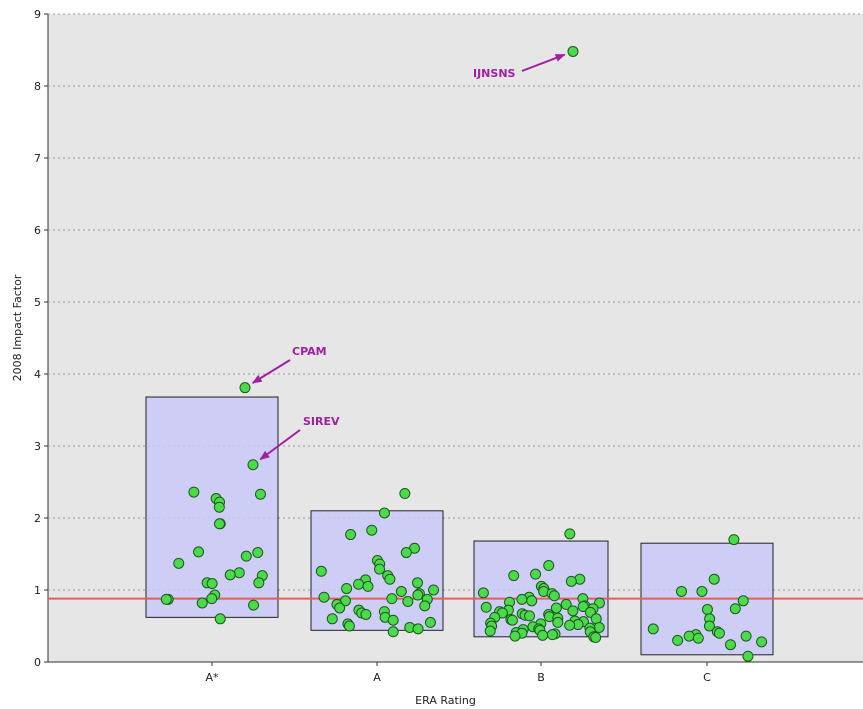 The height and width of the screenshot is (709, 863). I want to click on y-tick-label: 0, so click(37, 662).